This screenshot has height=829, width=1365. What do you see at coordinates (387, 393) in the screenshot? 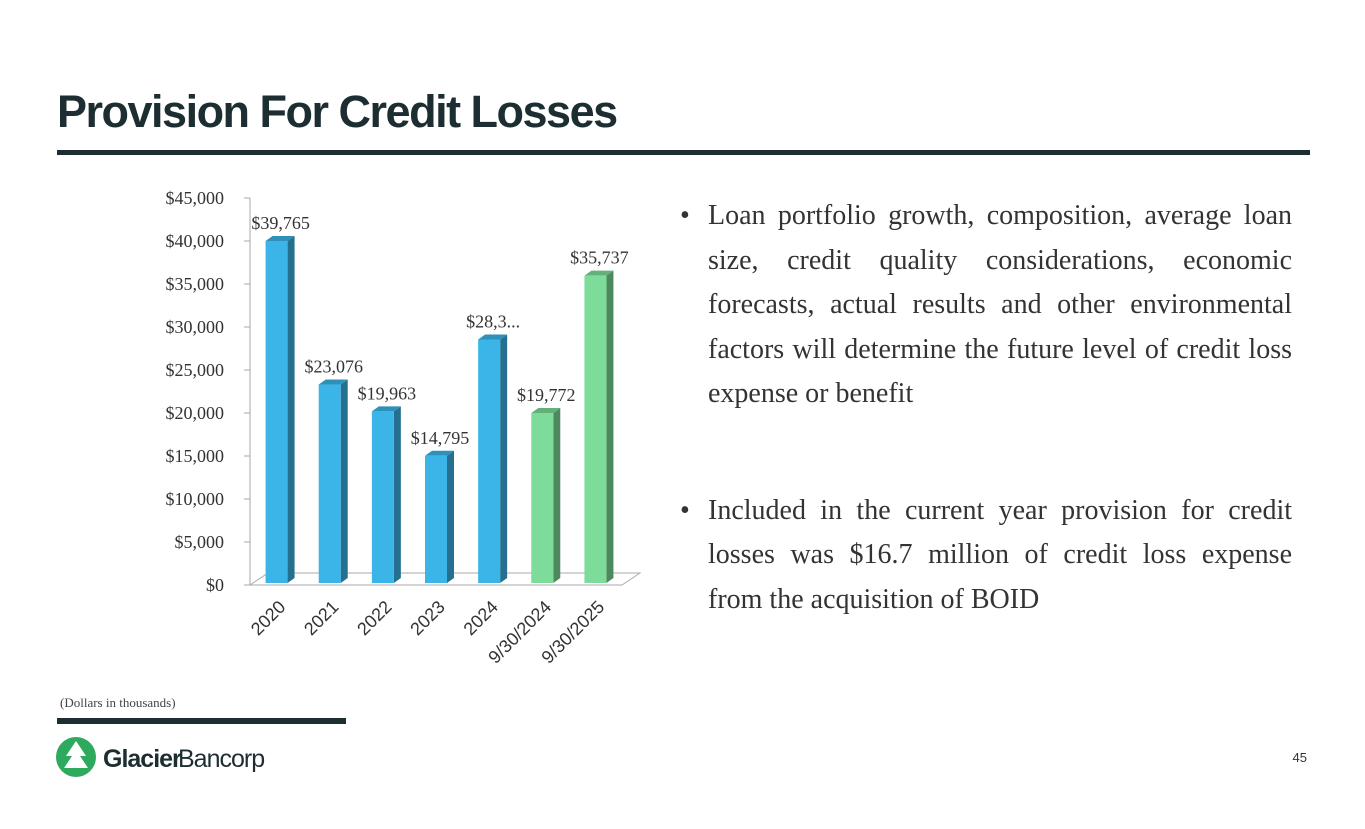
I see `data-label: $19,963` at bounding box center [387, 393].